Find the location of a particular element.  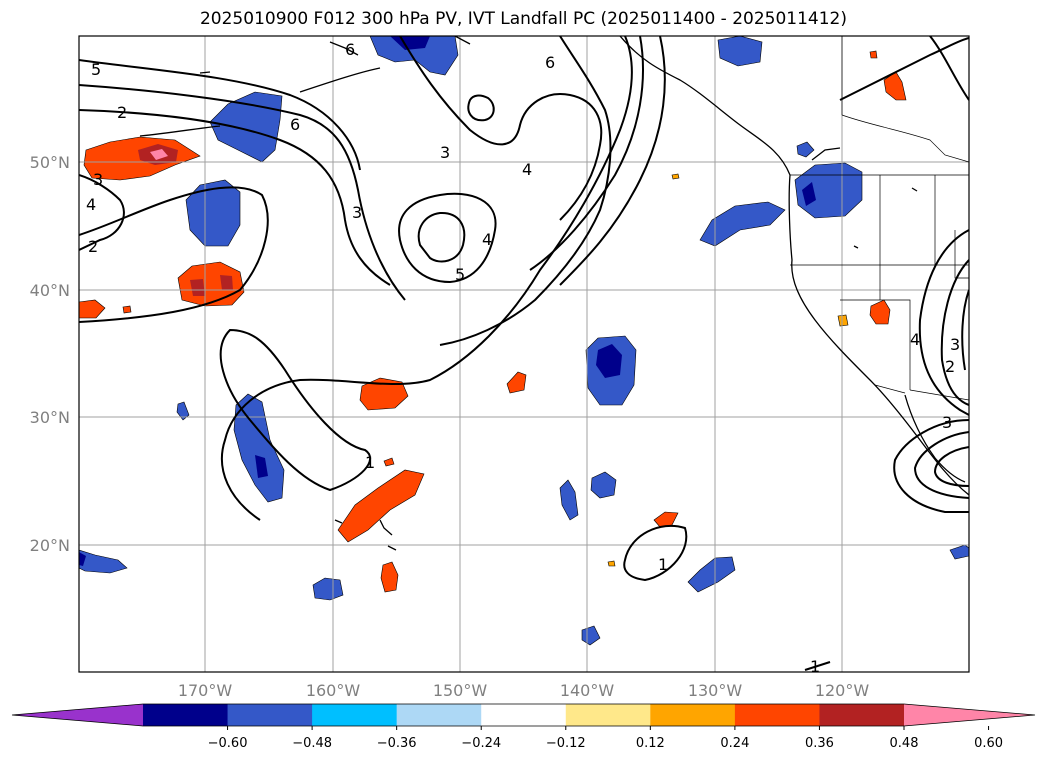

lon-label: 160°W is located at coordinates (333, 690).